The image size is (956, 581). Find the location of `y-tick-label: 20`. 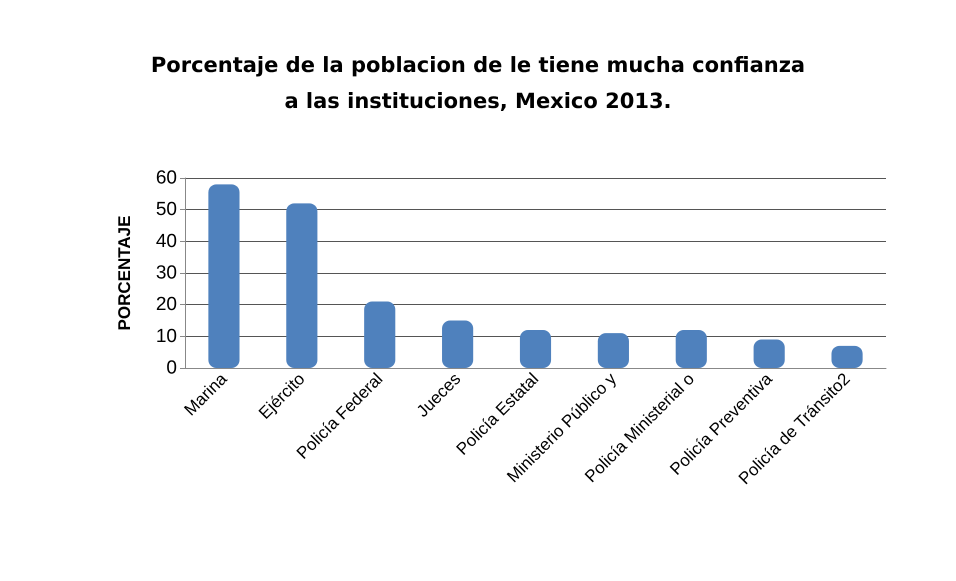

y-tick-label: 20 is located at coordinates (166, 305).